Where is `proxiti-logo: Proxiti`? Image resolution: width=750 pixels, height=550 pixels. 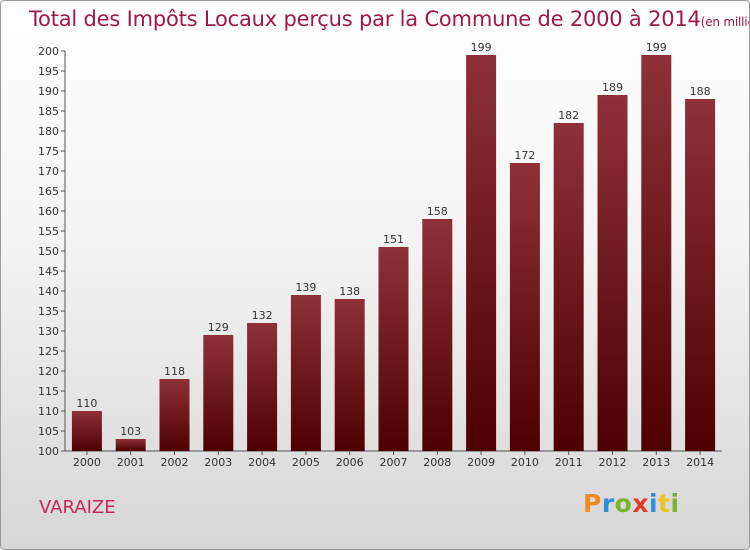 proxiti-logo: Proxiti is located at coordinates (631, 503).